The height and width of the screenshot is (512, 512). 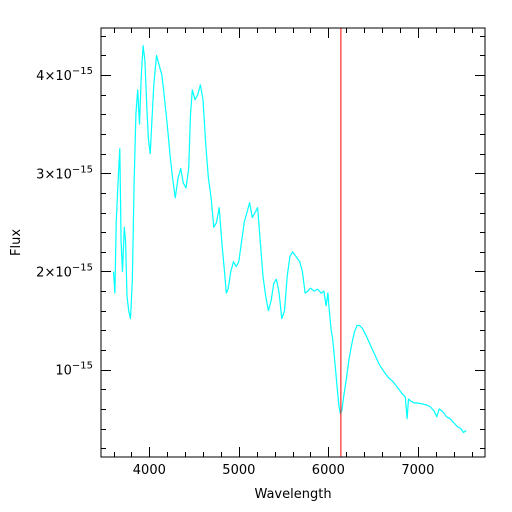 I want to click on y-tick-label: 10−15, so click(x=74, y=370).